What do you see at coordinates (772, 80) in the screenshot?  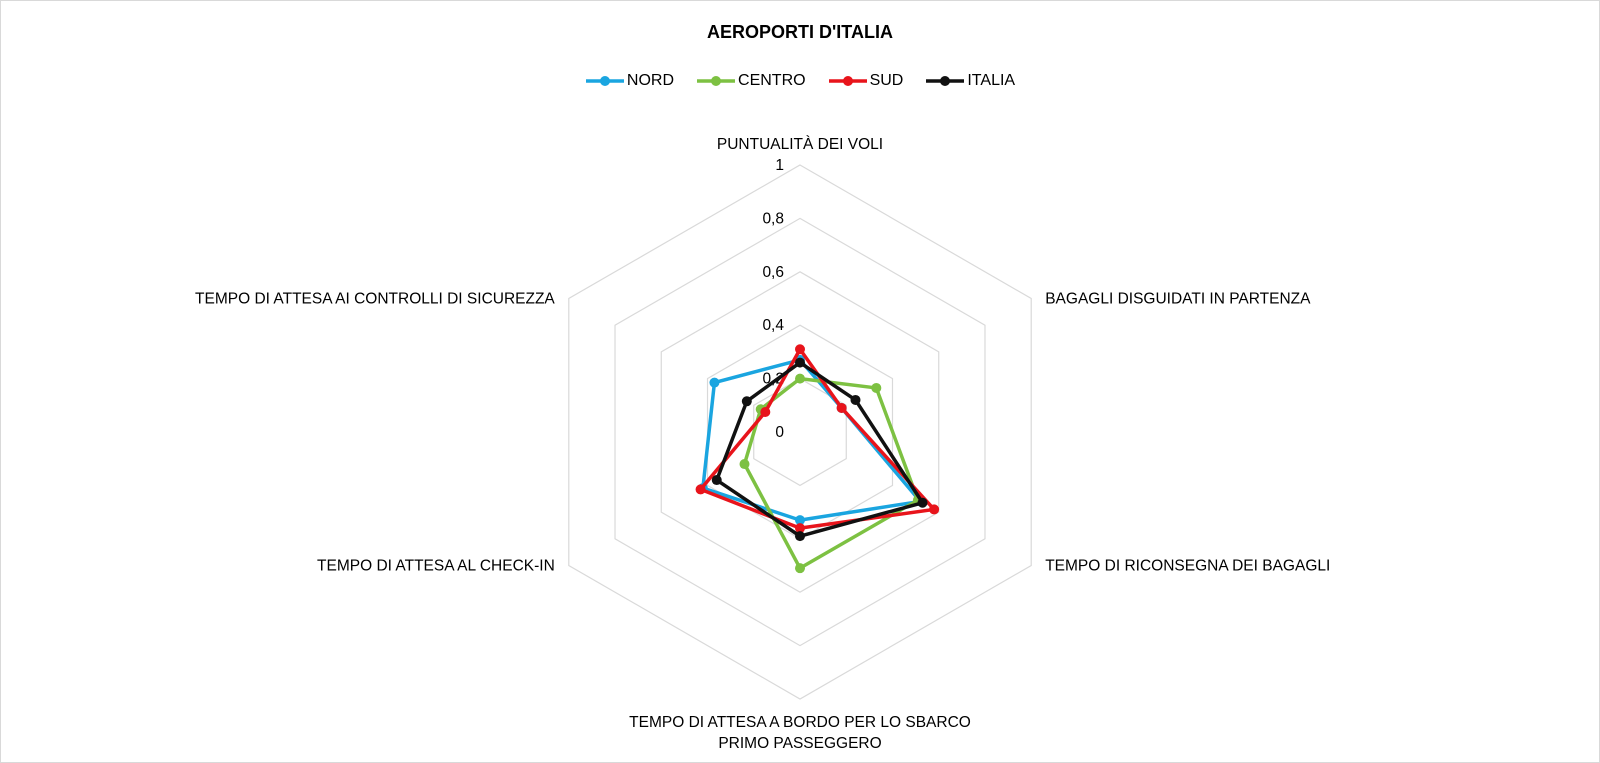 I see `legend-label: CENTRO` at bounding box center [772, 80].